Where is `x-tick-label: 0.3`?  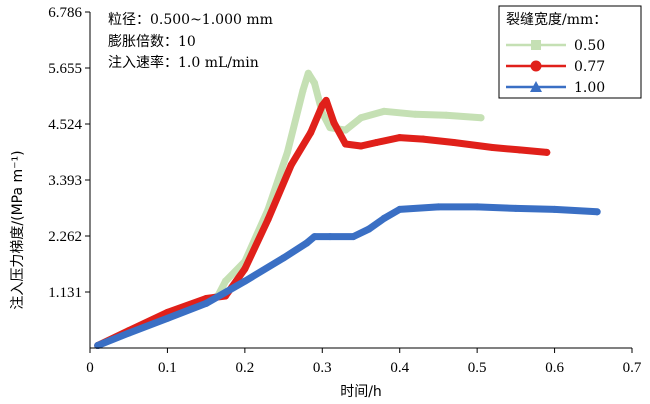 x-tick-label: 0.3 is located at coordinates (322, 368).